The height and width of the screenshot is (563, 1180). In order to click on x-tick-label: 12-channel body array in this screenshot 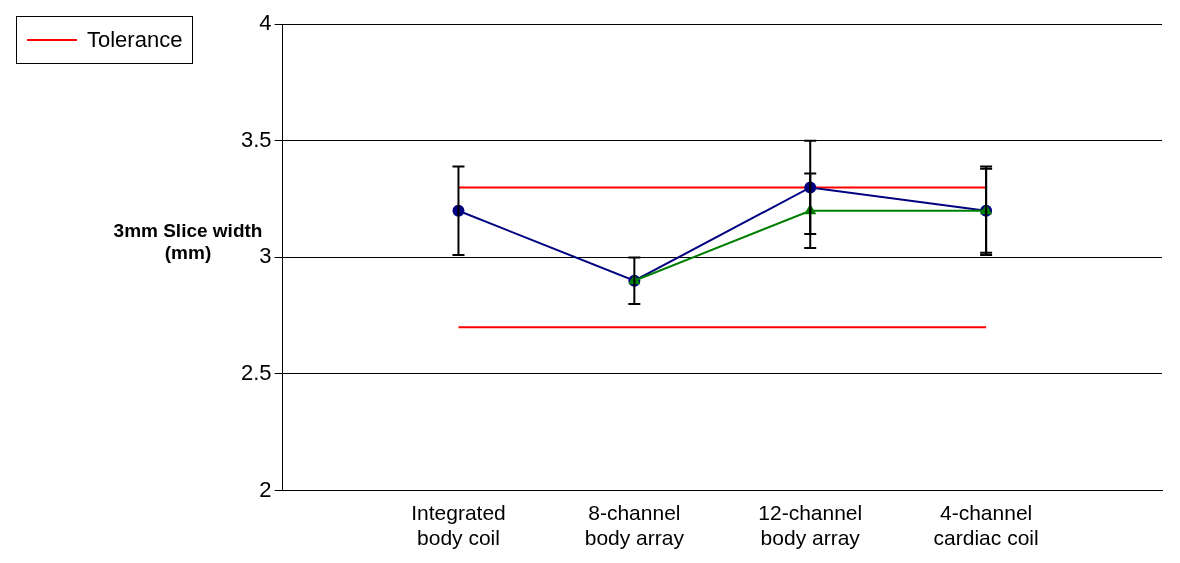, I will do `click(810, 525)`.